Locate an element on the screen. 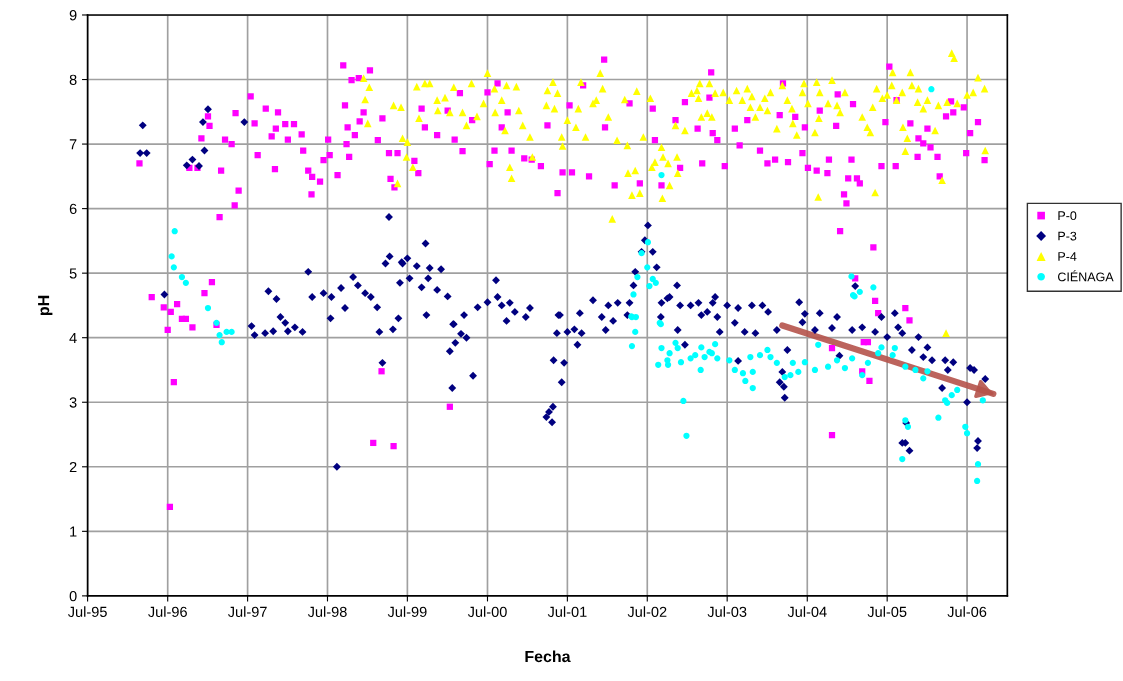  y-tick-label: 1 is located at coordinates (73, 531).